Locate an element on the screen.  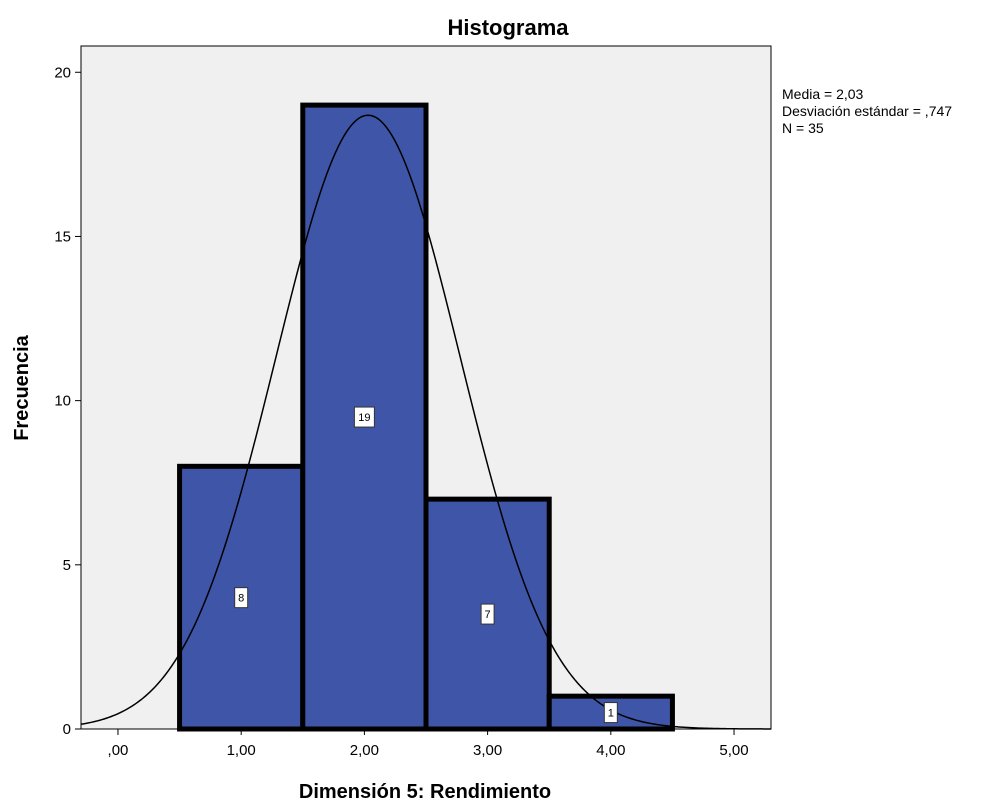
y-tick-label: 5 is located at coordinates (67, 565).